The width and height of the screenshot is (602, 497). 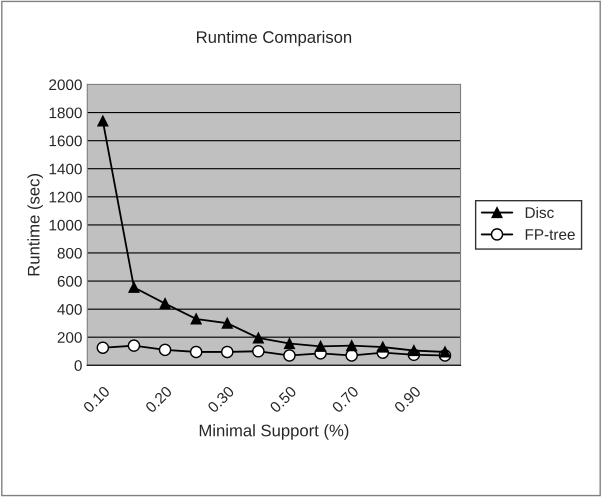 What do you see at coordinates (78, 365) in the screenshot?
I see `y-tick-label: 0` at bounding box center [78, 365].